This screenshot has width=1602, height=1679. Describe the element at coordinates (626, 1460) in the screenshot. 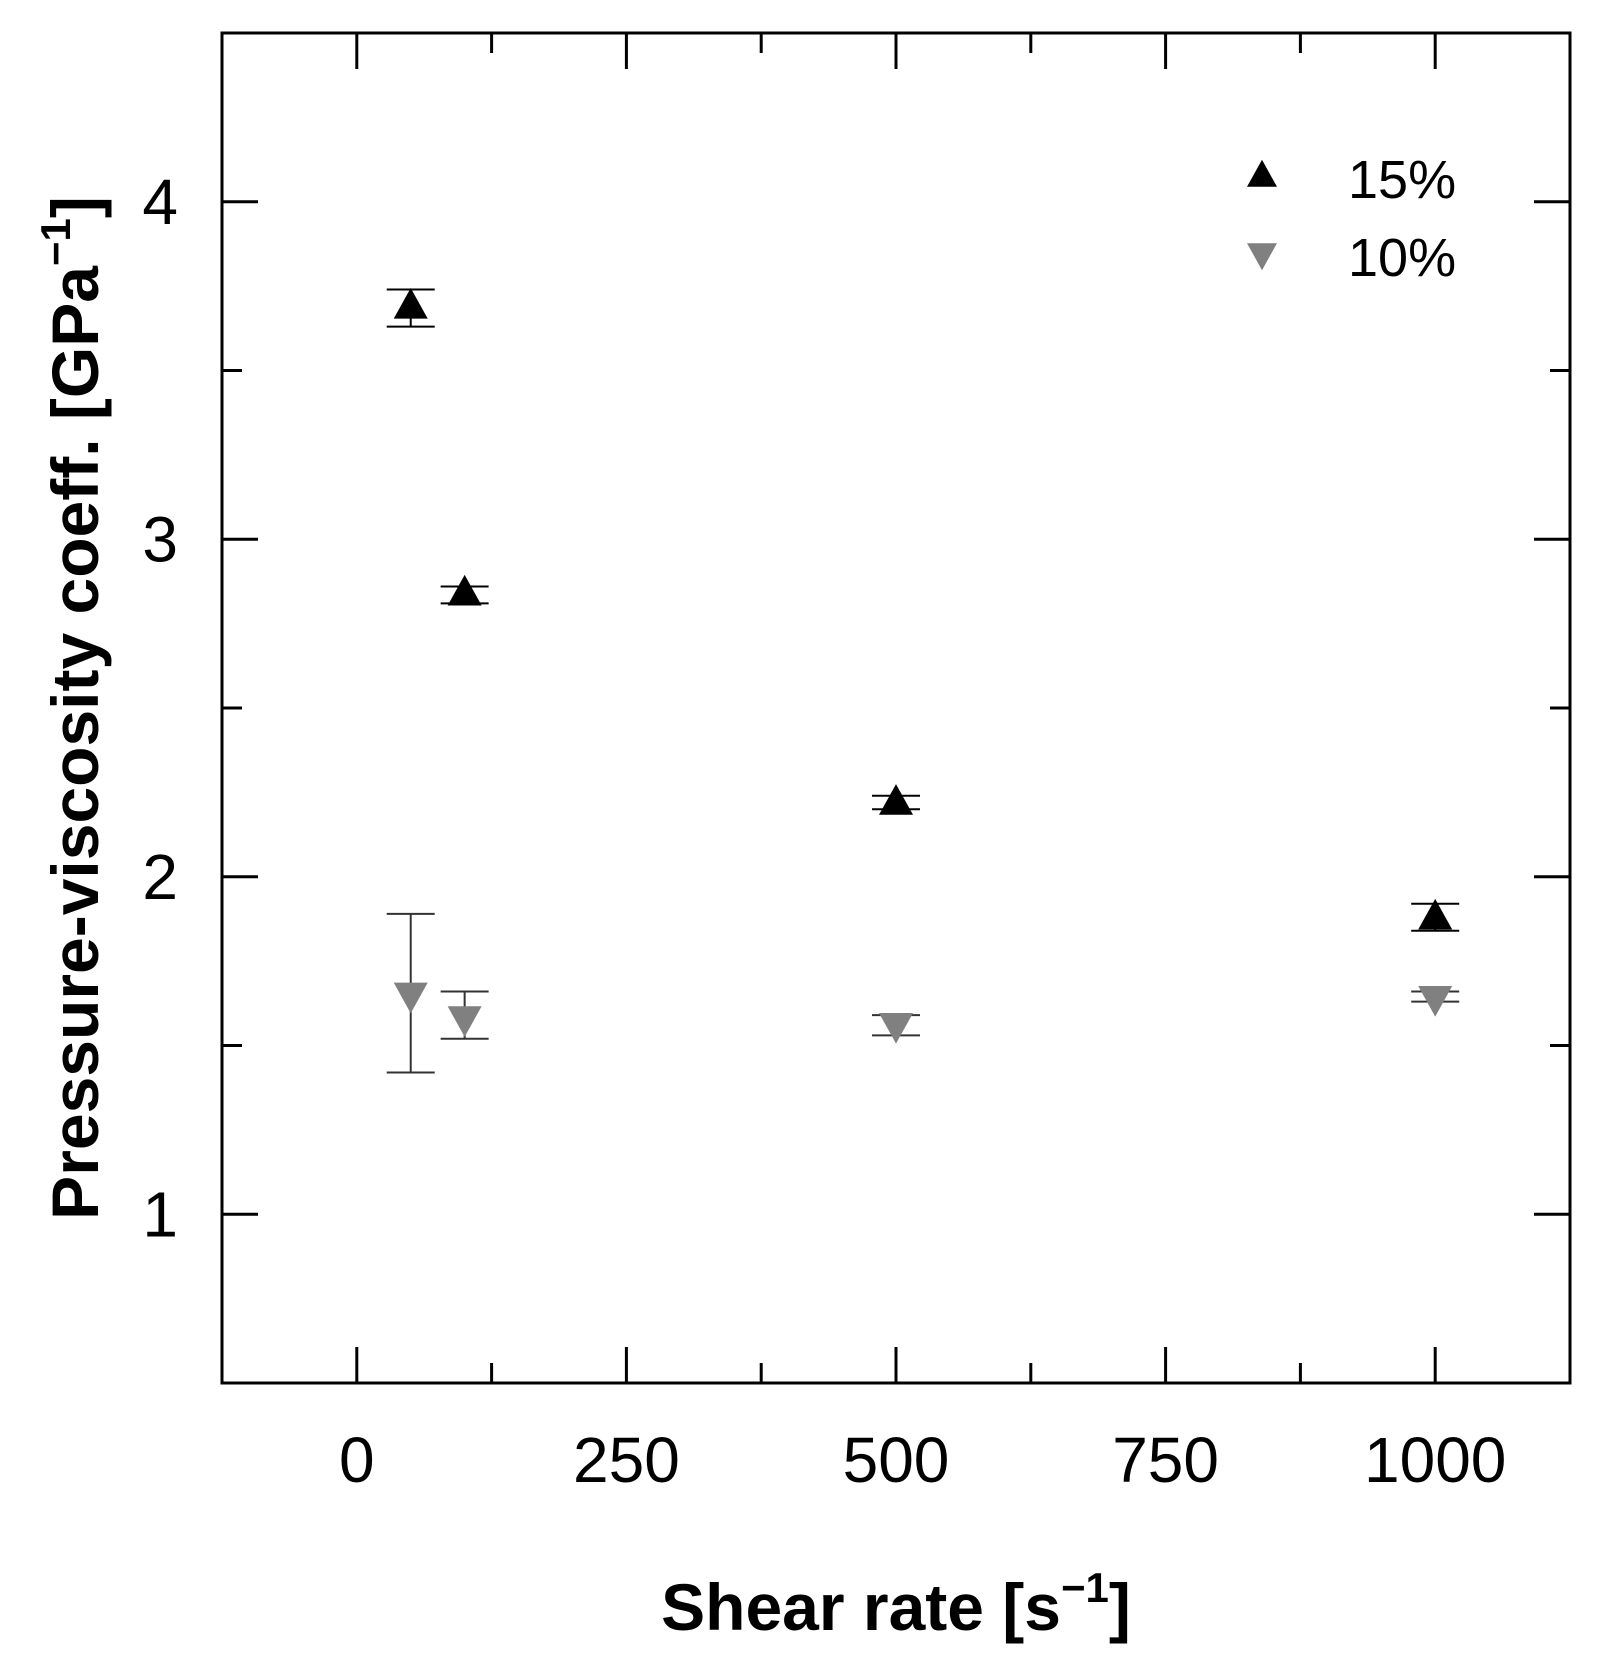

I see `x-tick-label: 250` at that location.